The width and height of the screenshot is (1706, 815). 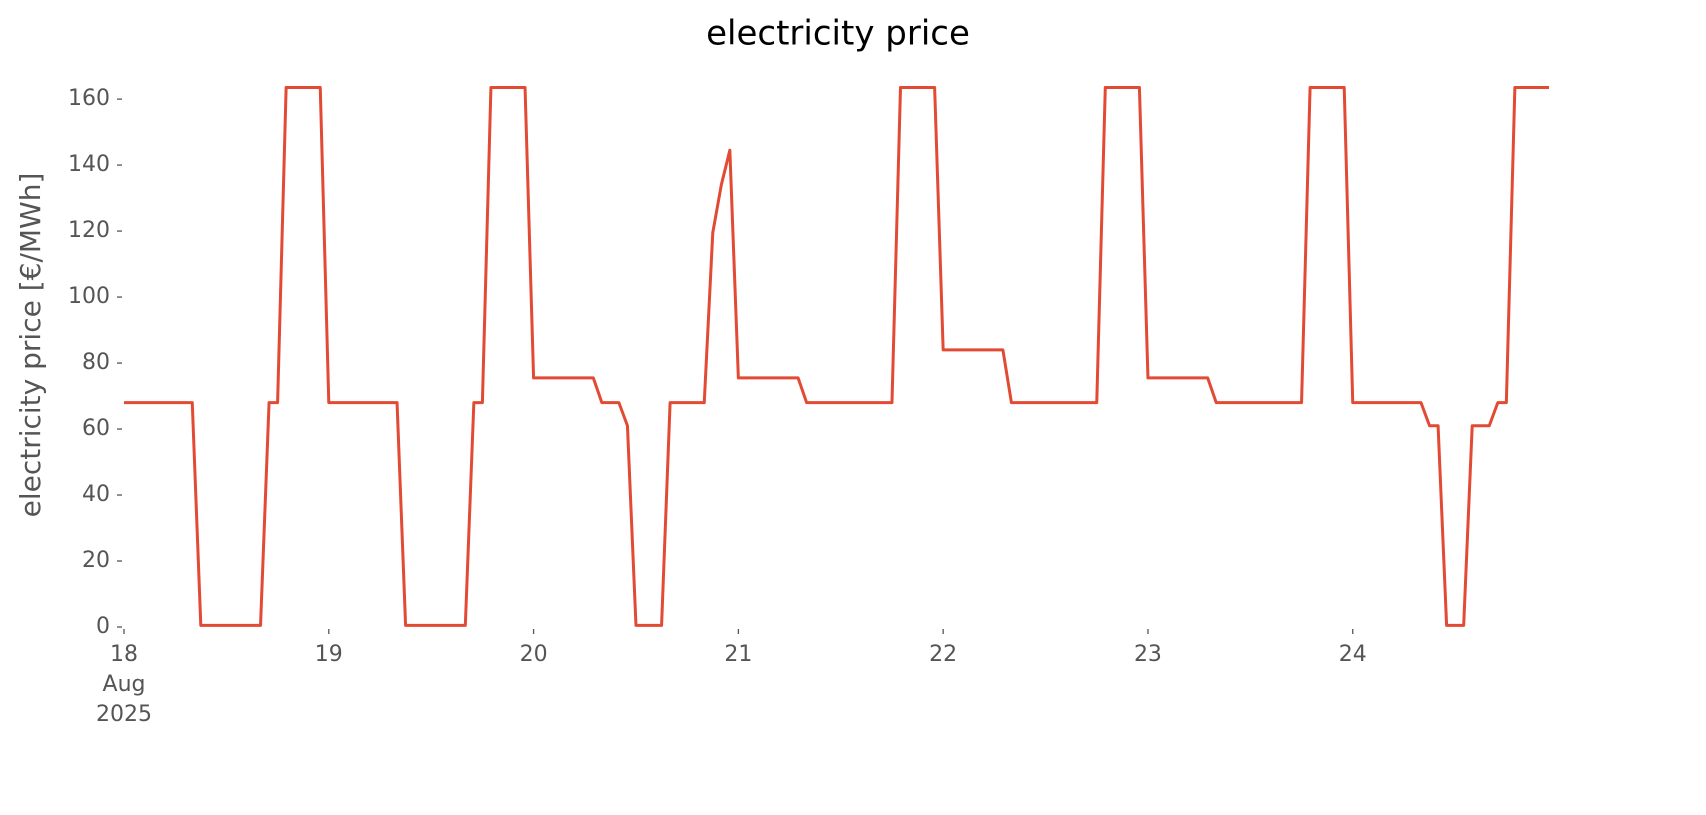 What do you see at coordinates (96, 494) in the screenshot?
I see `y-tick-label: 40` at bounding box center [96, 494].